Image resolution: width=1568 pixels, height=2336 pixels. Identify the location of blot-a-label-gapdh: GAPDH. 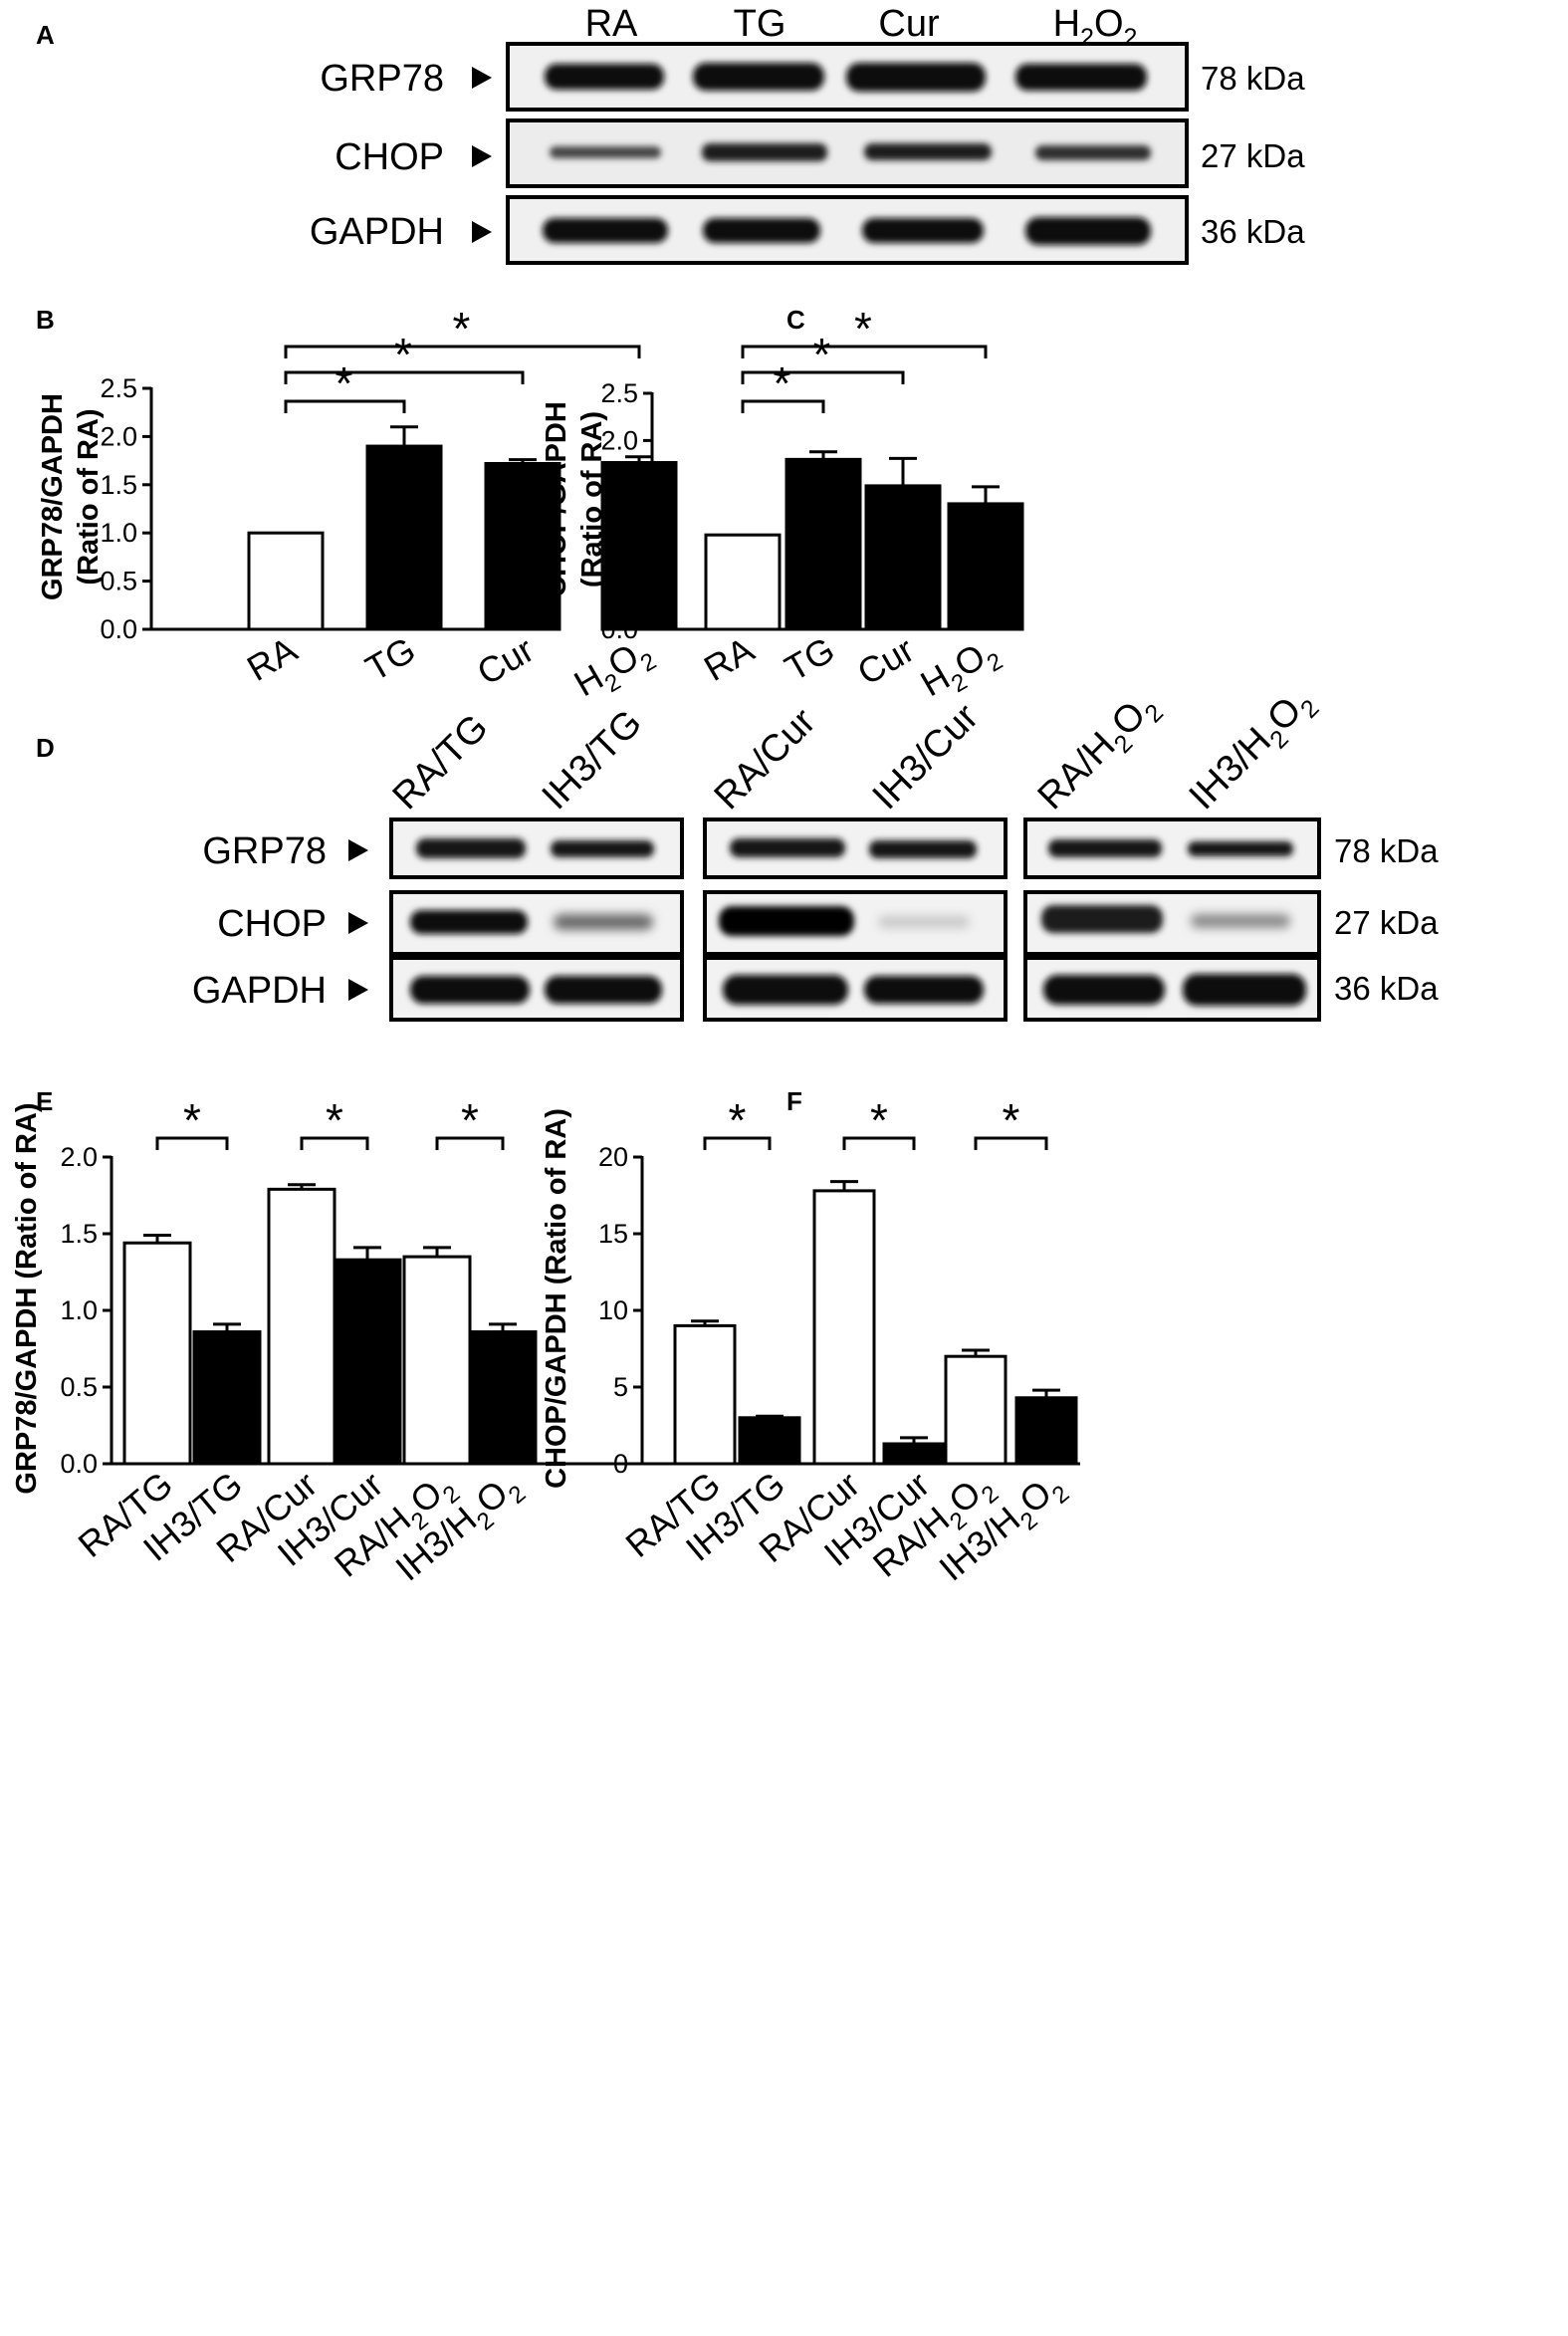
(377, 232).